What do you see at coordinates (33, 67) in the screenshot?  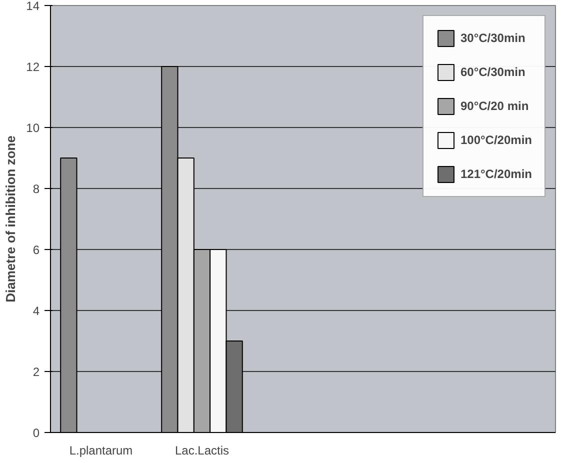 I see `y-tick-label: 12` at bounding box center [33, 67].